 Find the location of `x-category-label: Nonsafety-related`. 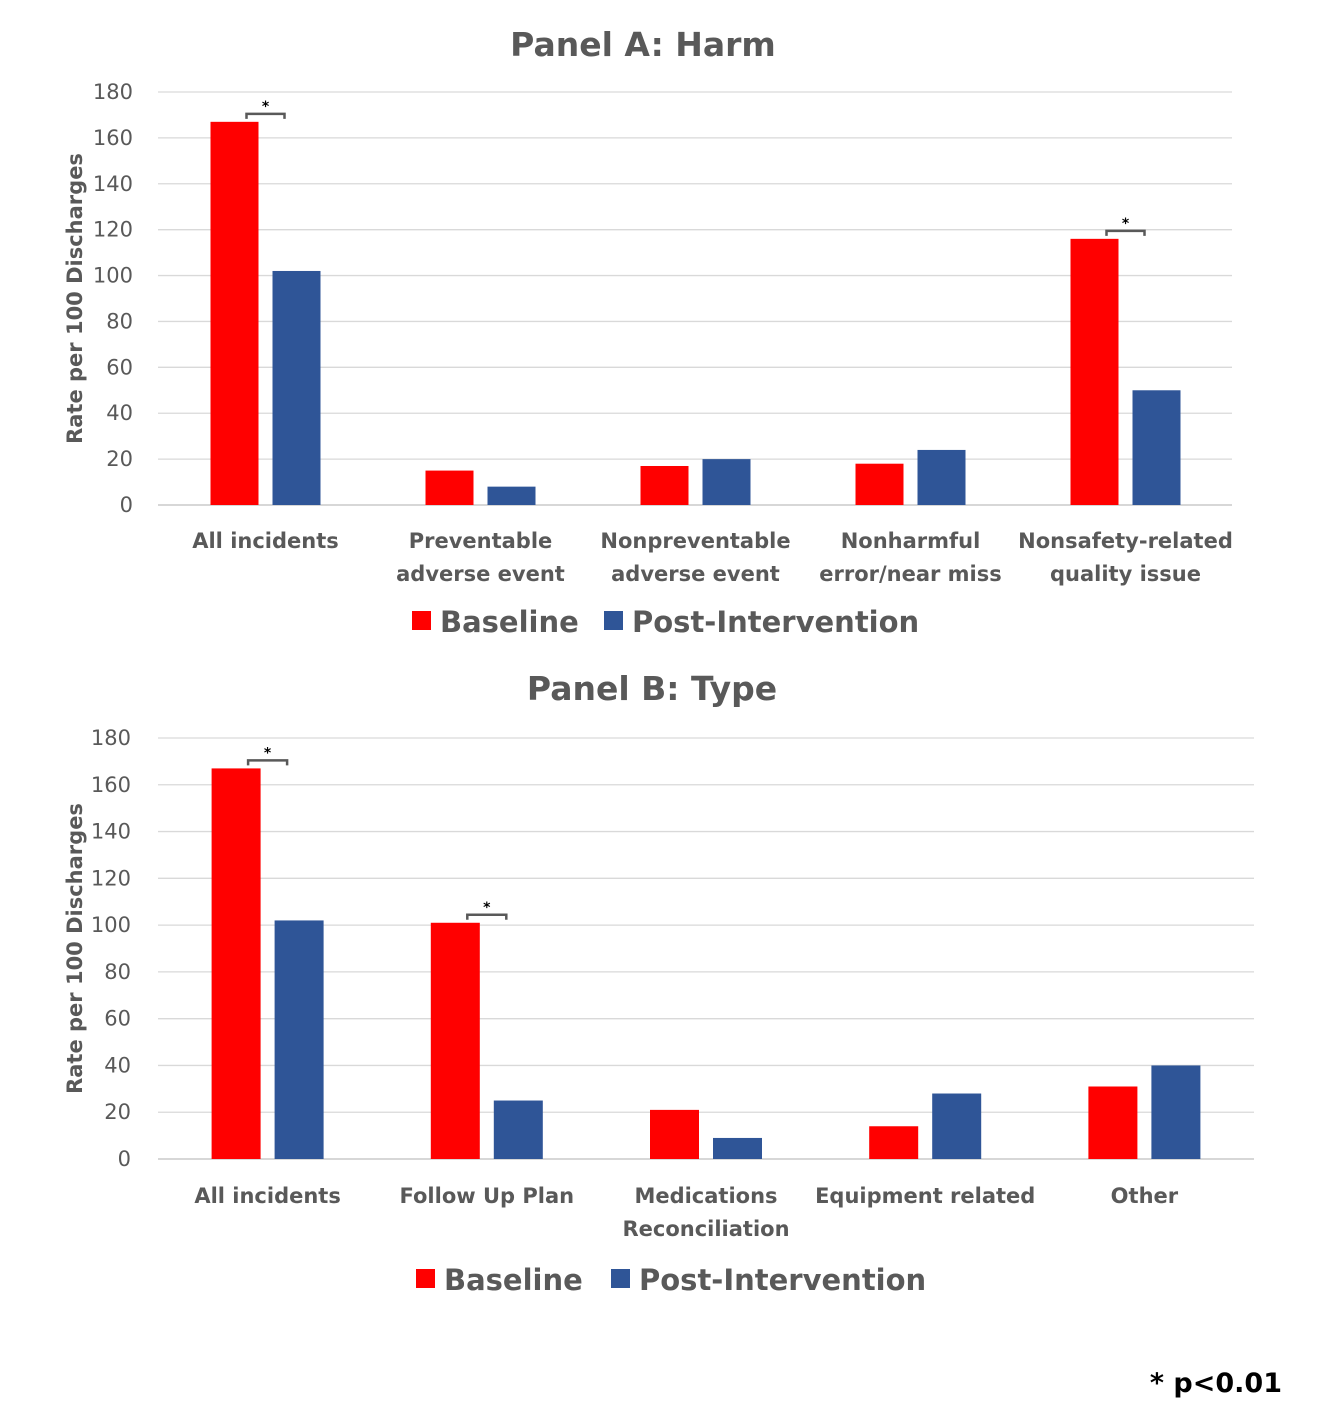

x-category-label: Nonsafety-related is located at coordinates (1125, 541).